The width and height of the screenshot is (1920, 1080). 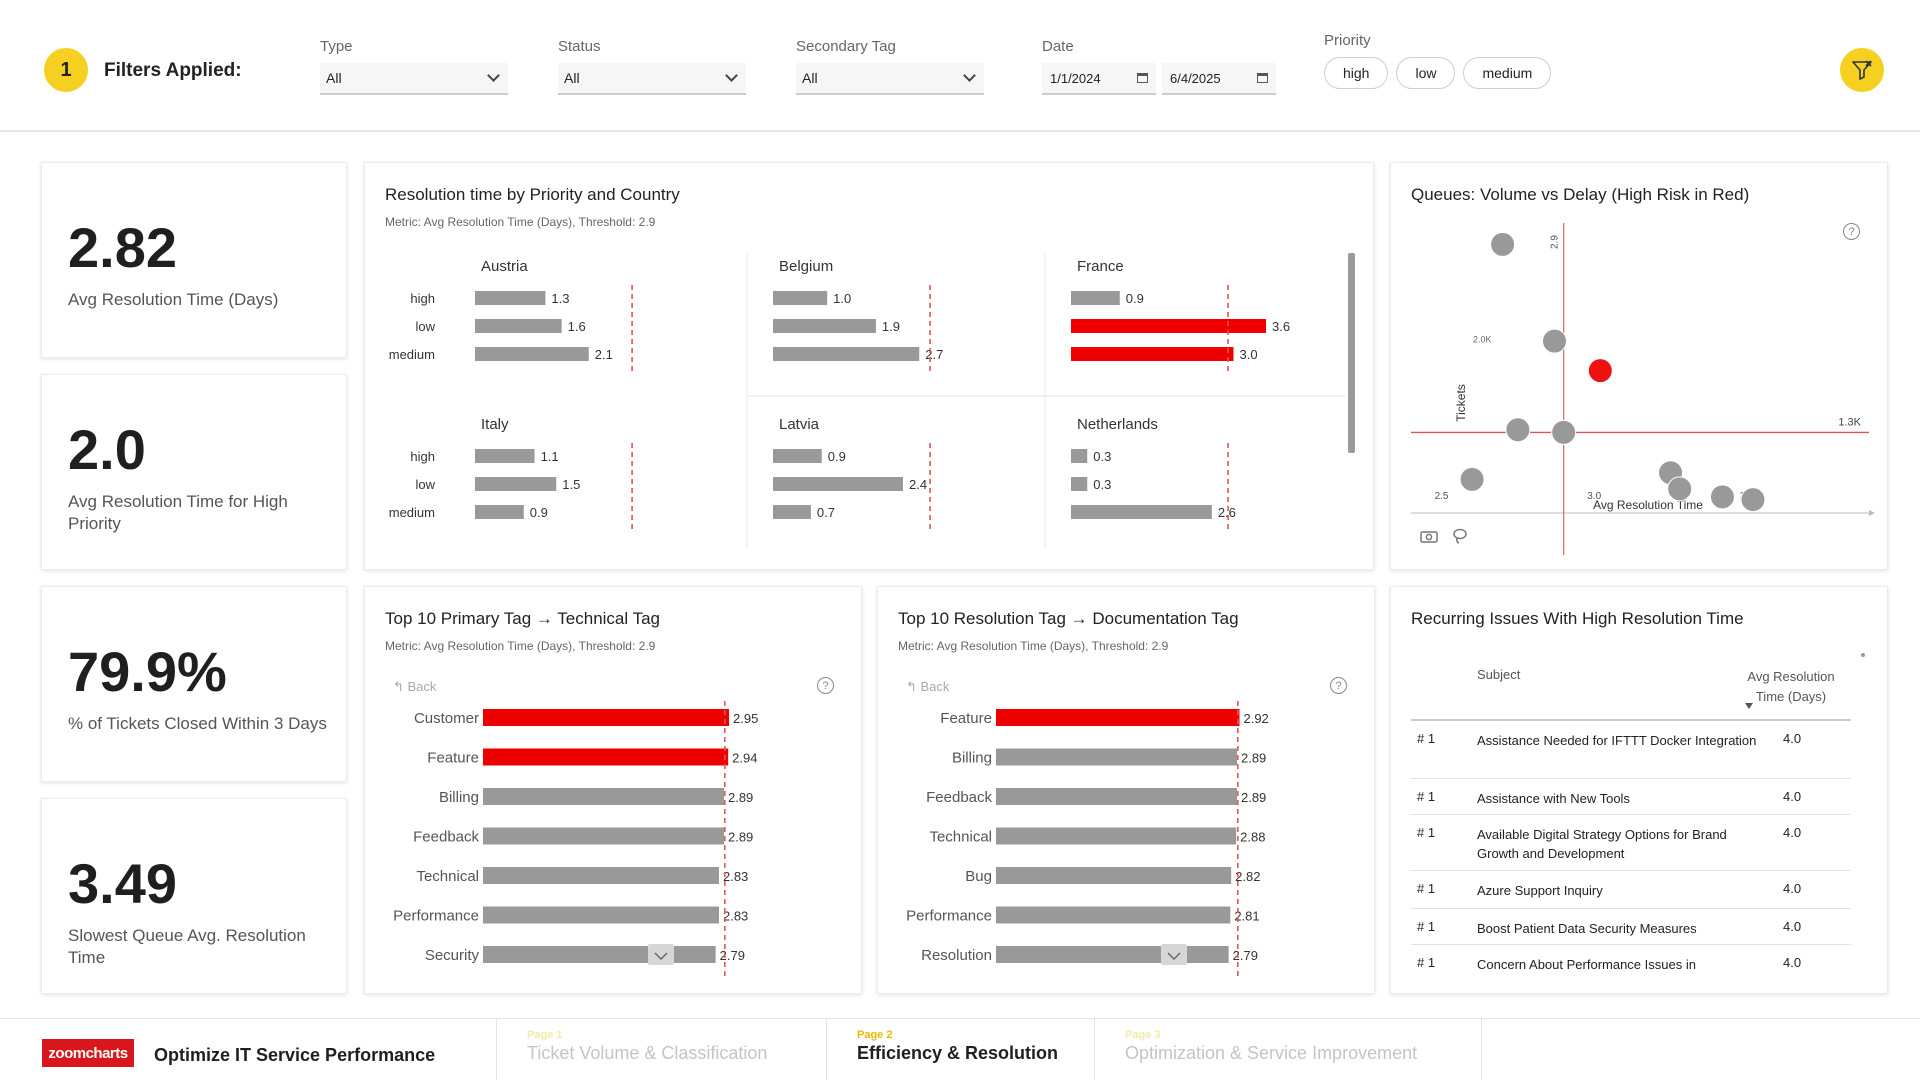 I want to click on kpi-card-slowest-queue: 3.49 Slowest Queue Avg. Resolution Time, so click(x=194, y=896).